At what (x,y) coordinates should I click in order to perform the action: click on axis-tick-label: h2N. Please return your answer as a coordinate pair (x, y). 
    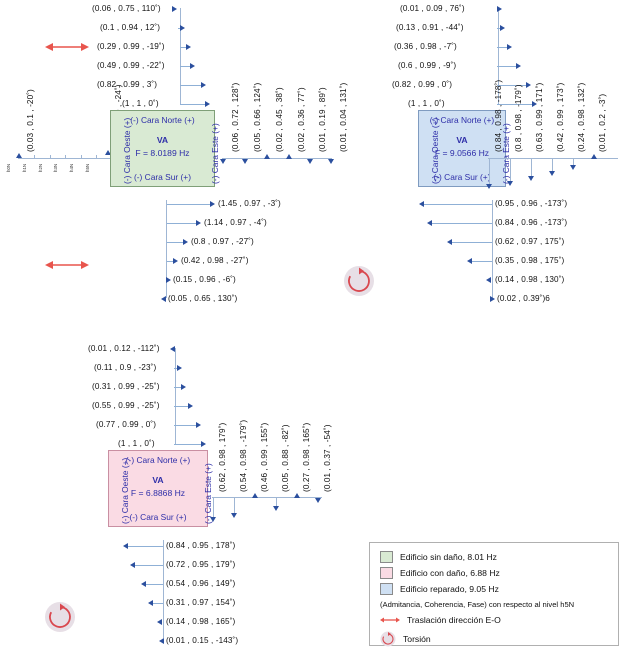
    Looking at the image, I should click on (40, 167).